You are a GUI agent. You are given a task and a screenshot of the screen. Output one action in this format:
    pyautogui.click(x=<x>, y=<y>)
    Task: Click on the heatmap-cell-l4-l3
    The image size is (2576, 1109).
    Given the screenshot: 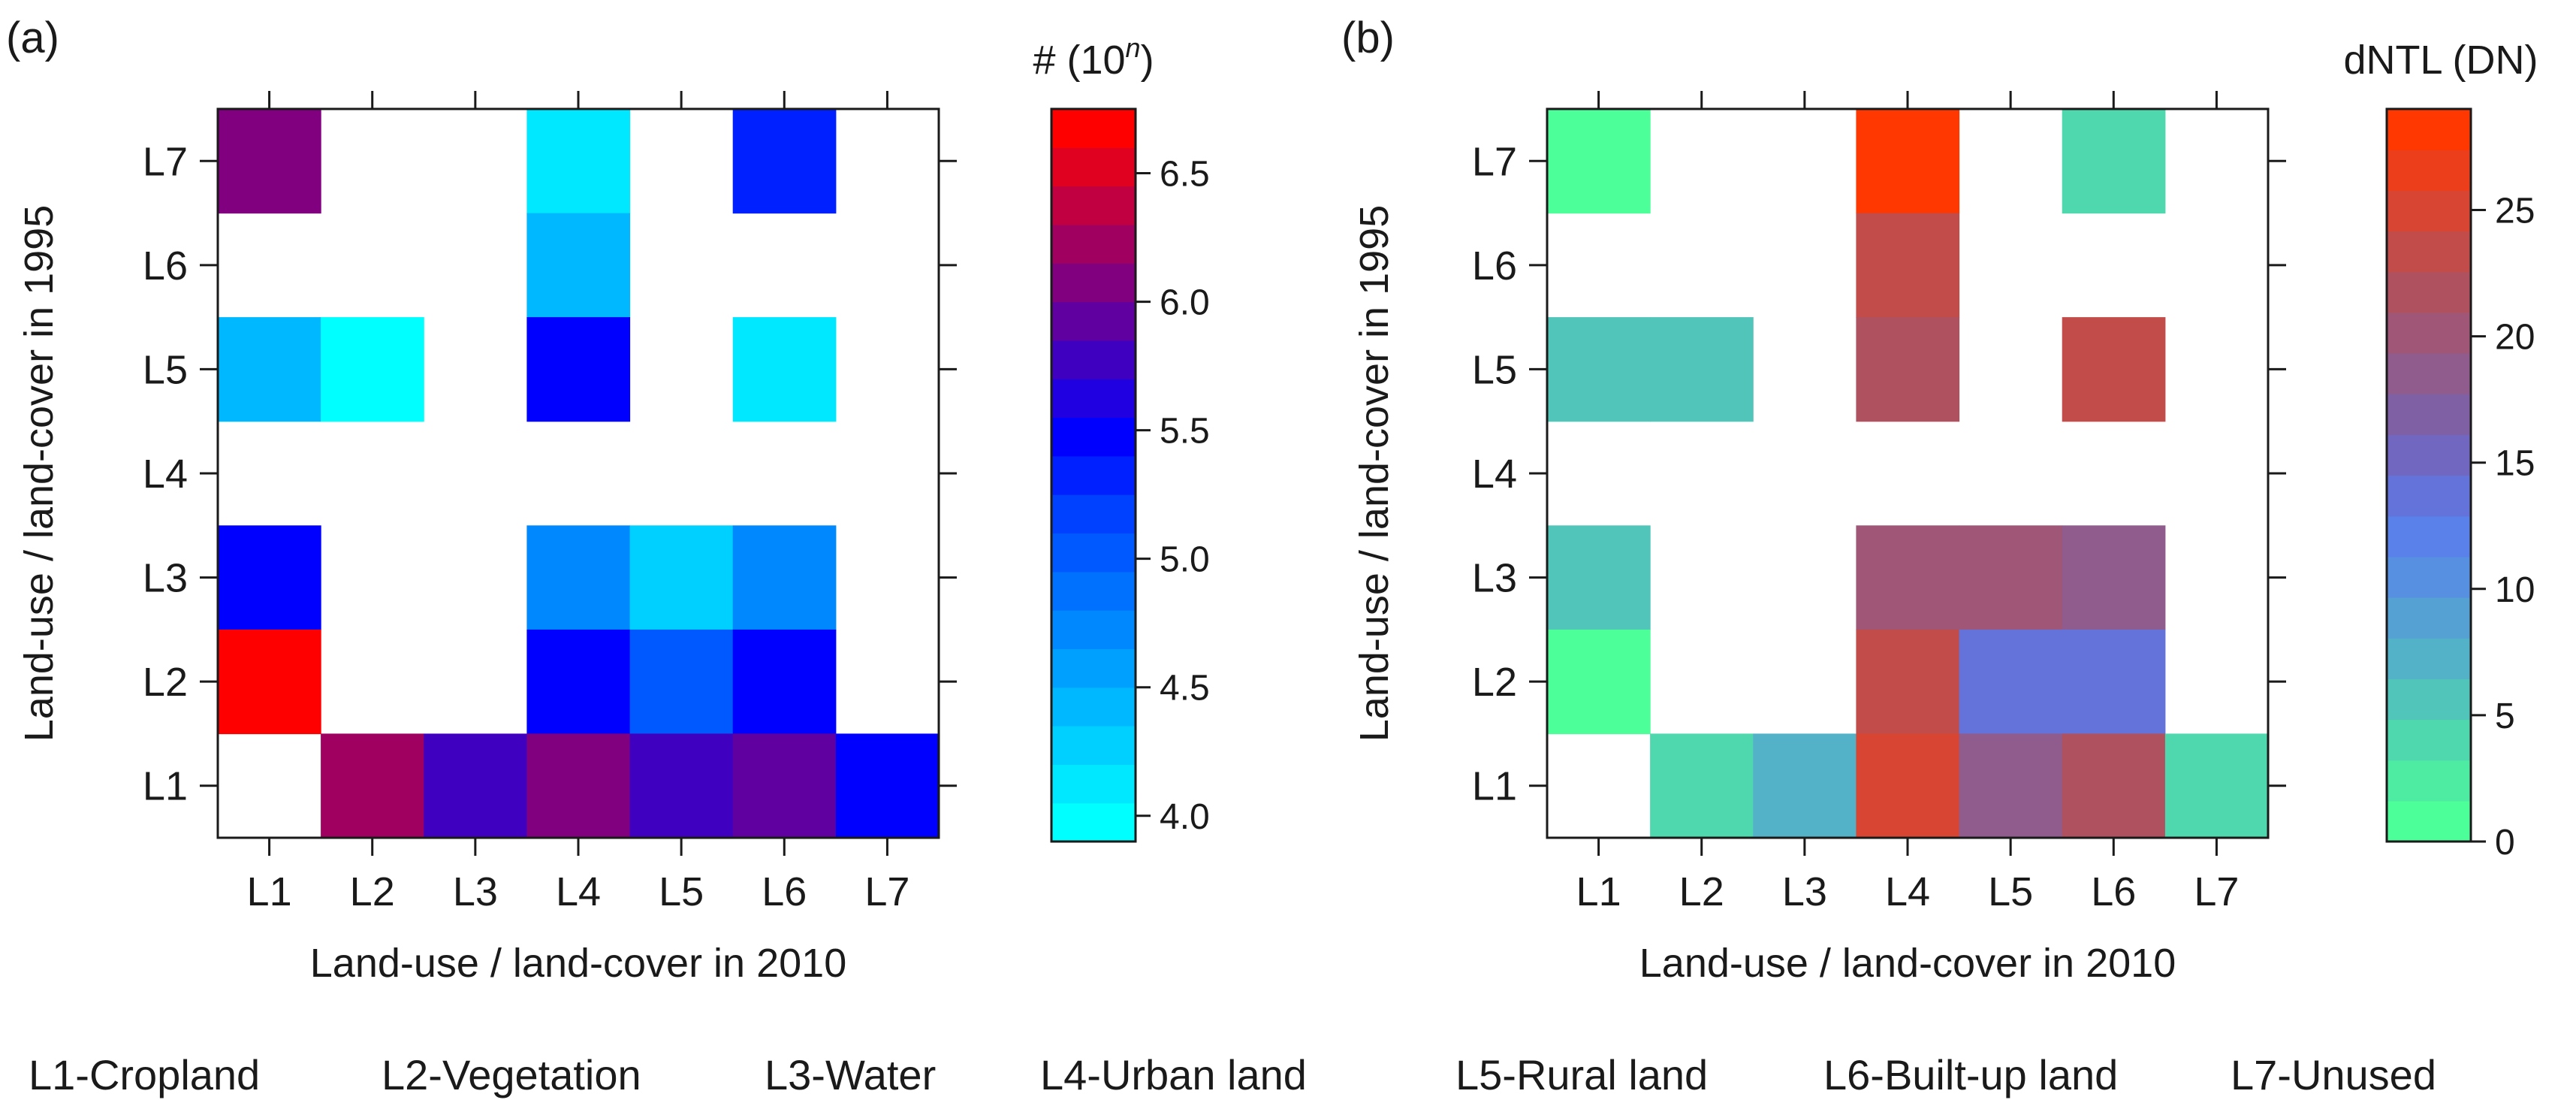 What is the action you would take?
    pyautogui.click(x=1908, y=577)
    